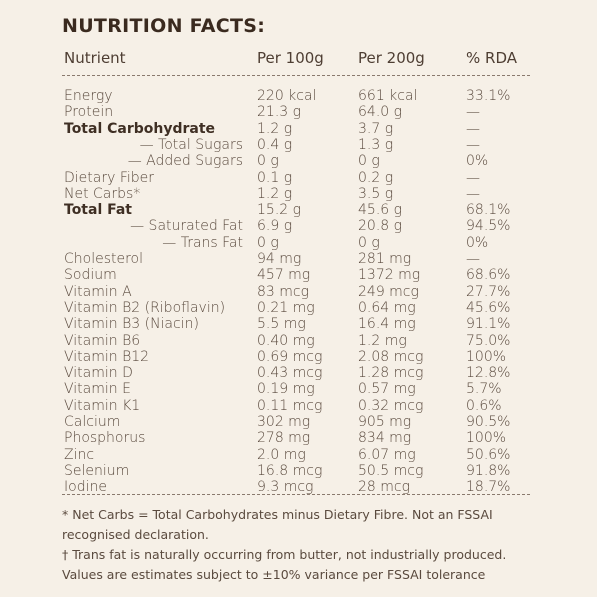 Image resolution: width=597 pixels, height=597 pixels. I want to click on nutrient-value: 68.1%, so click(488, 210).